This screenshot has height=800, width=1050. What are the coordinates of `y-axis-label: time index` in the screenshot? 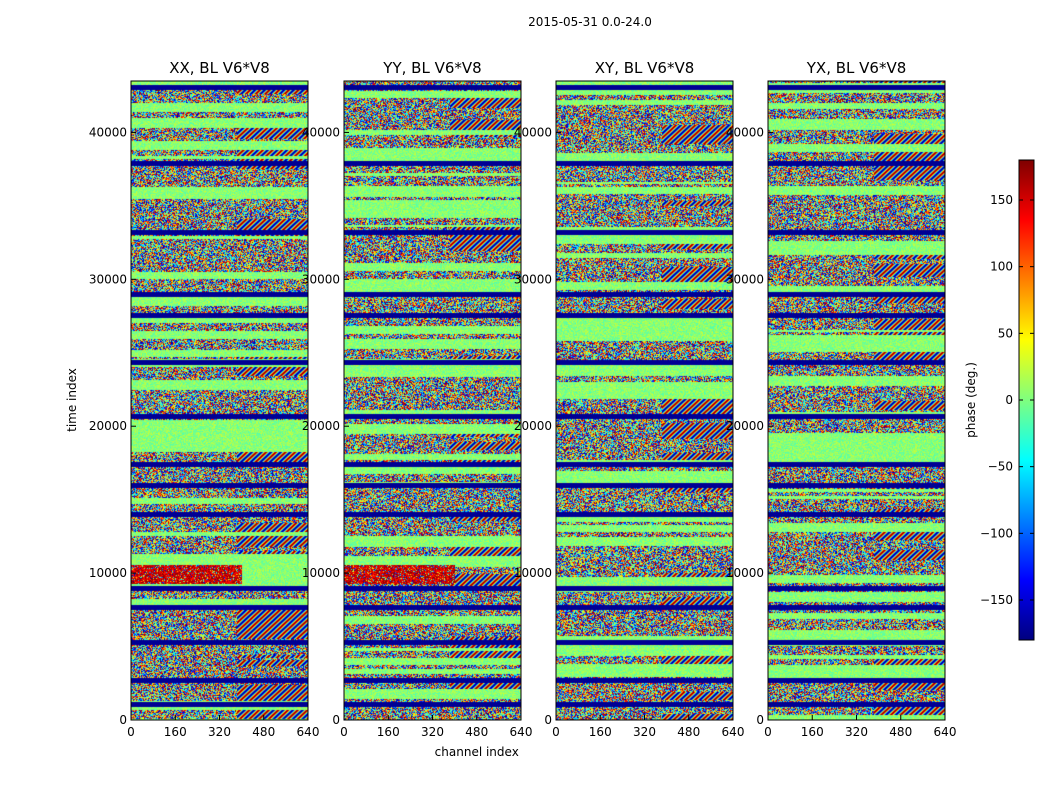 It's located at (72, 400).